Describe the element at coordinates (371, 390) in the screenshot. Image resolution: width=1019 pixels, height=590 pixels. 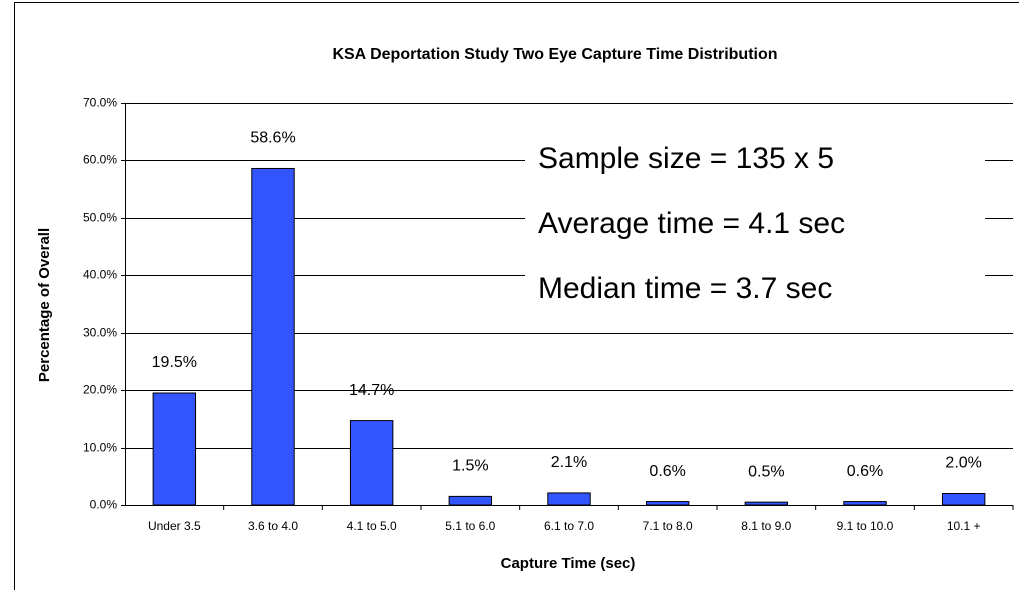
I see `value-label: 14.7%` at that location.